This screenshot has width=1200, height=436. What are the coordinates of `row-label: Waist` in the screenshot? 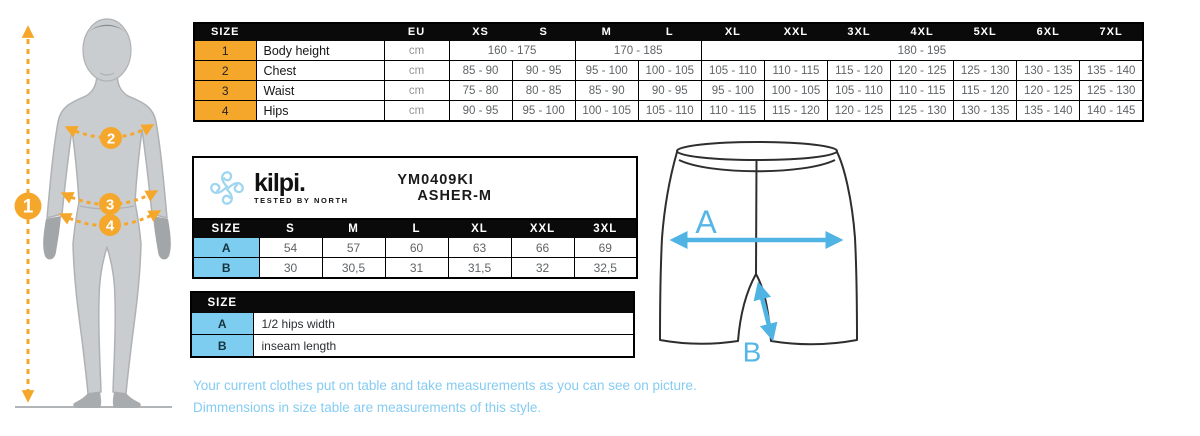 It's located at (320, 90).